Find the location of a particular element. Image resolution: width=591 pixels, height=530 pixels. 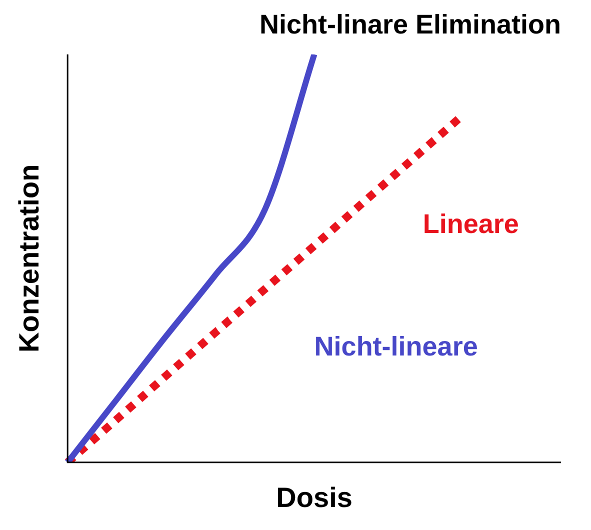

text: Nicht-lineare is located at coordinates (396, 347).